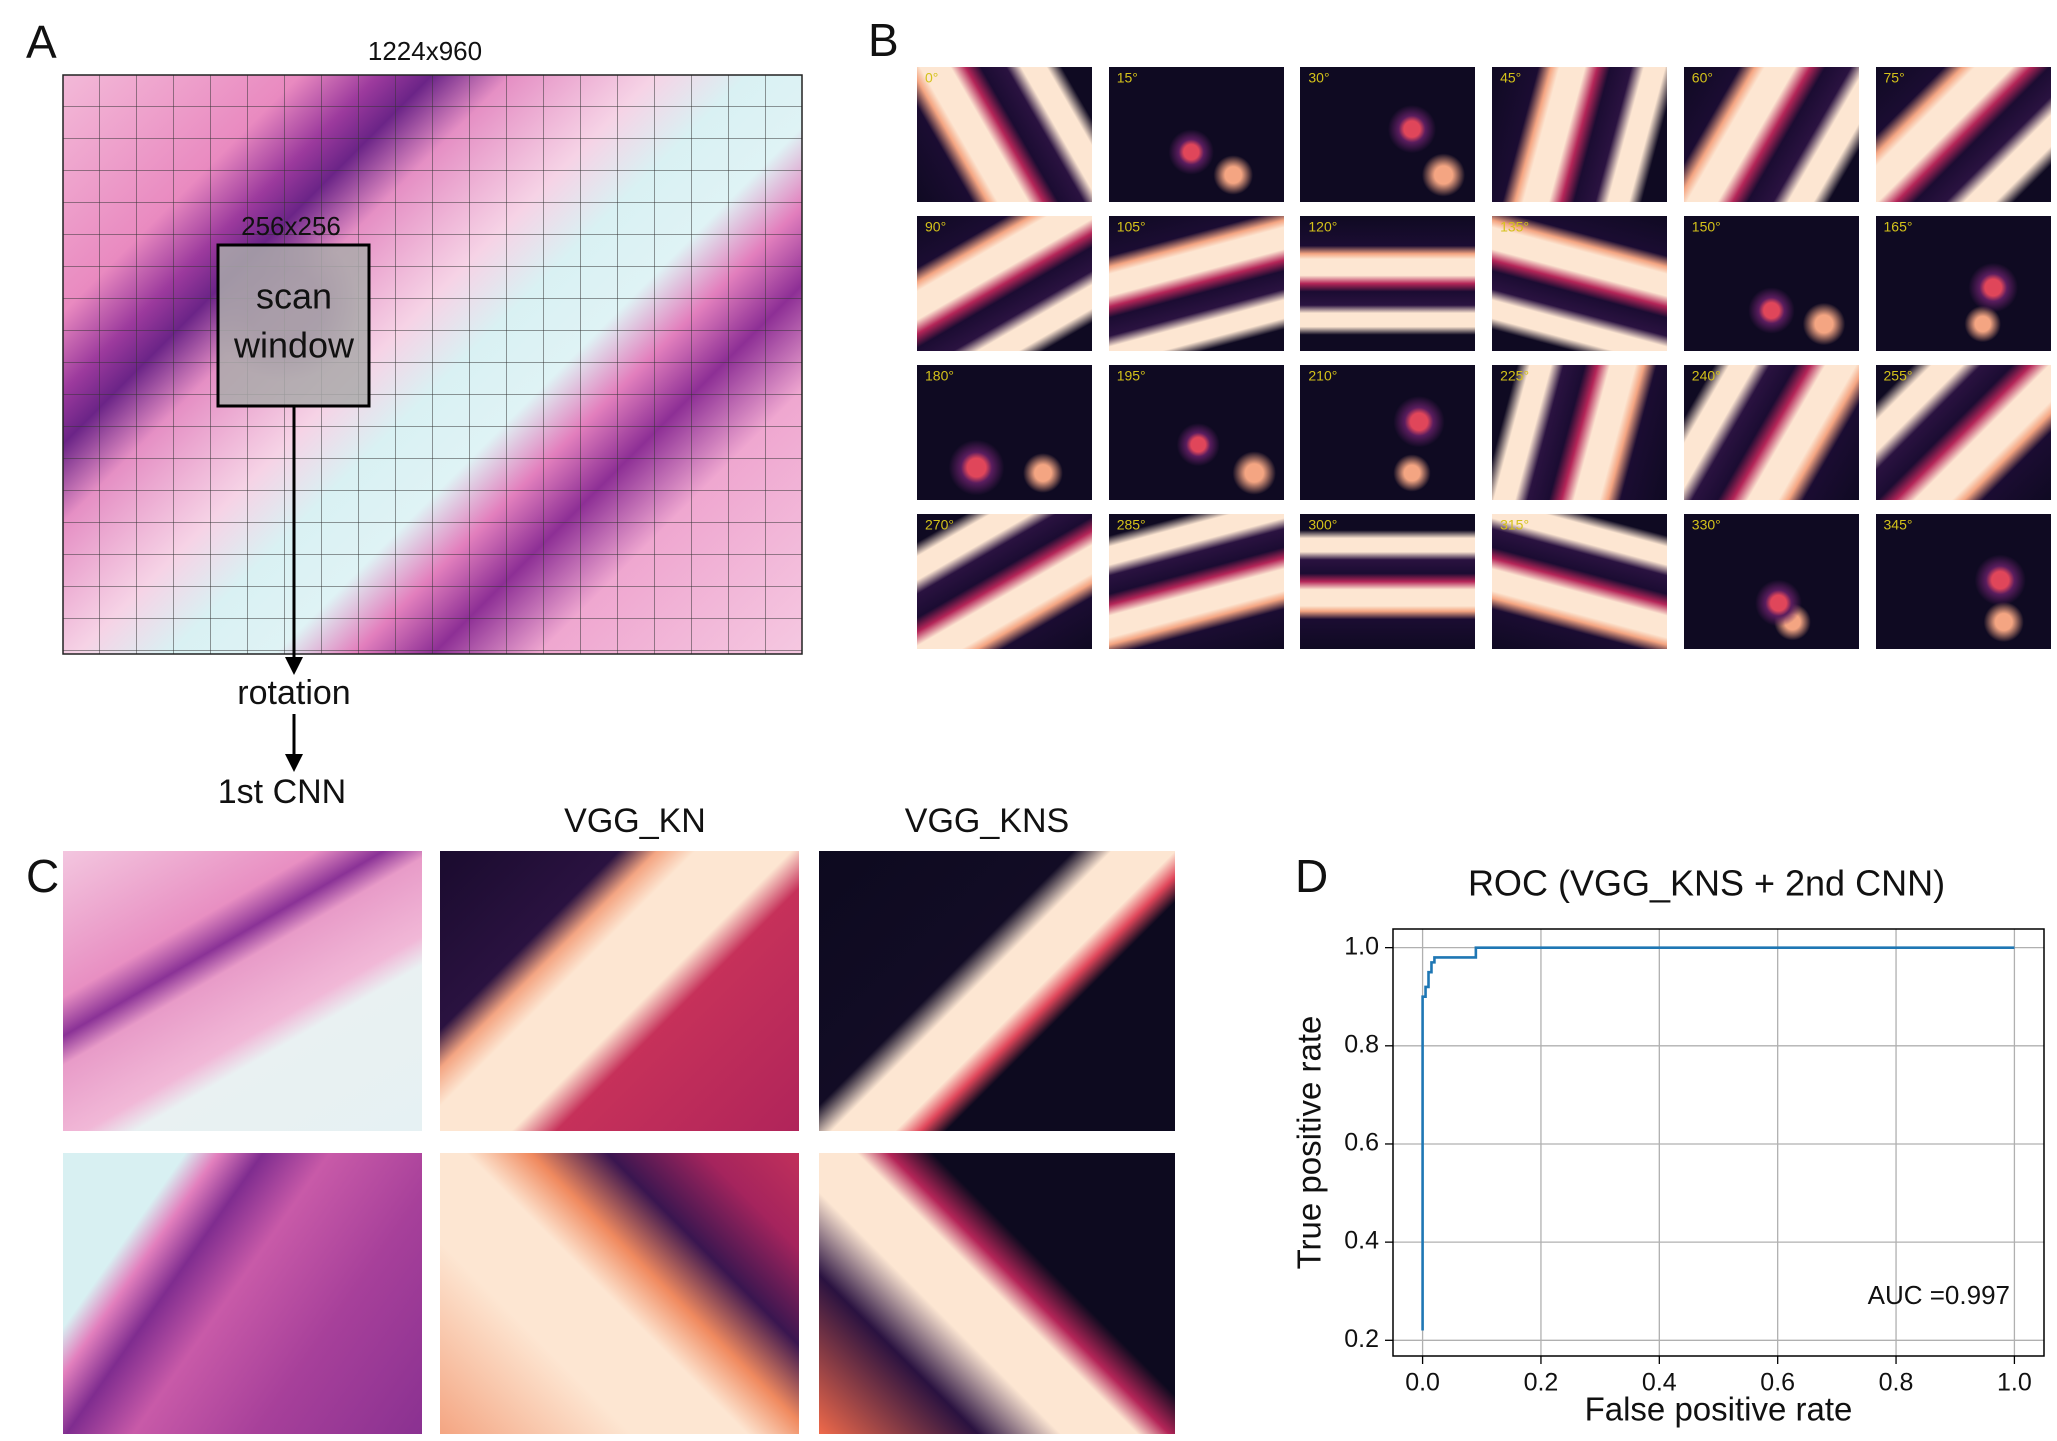  What do you see at coordinates (291, 226) in the screenshot?
I see `window-size: 256x256` at bounding box center [291, 226].